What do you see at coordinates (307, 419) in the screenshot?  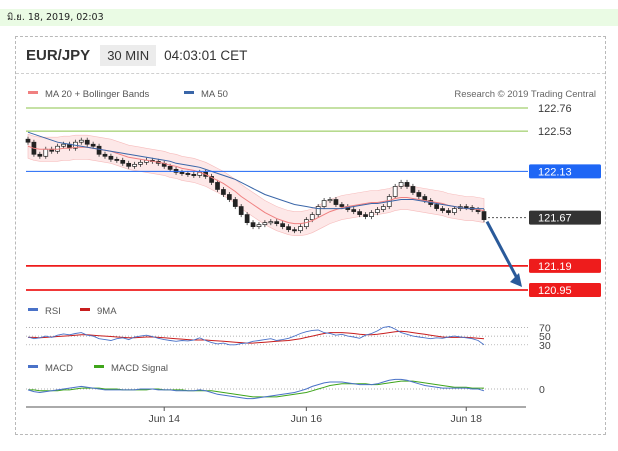 I see `time-tick-label: Jun 16` at bounding box center [307, 419].